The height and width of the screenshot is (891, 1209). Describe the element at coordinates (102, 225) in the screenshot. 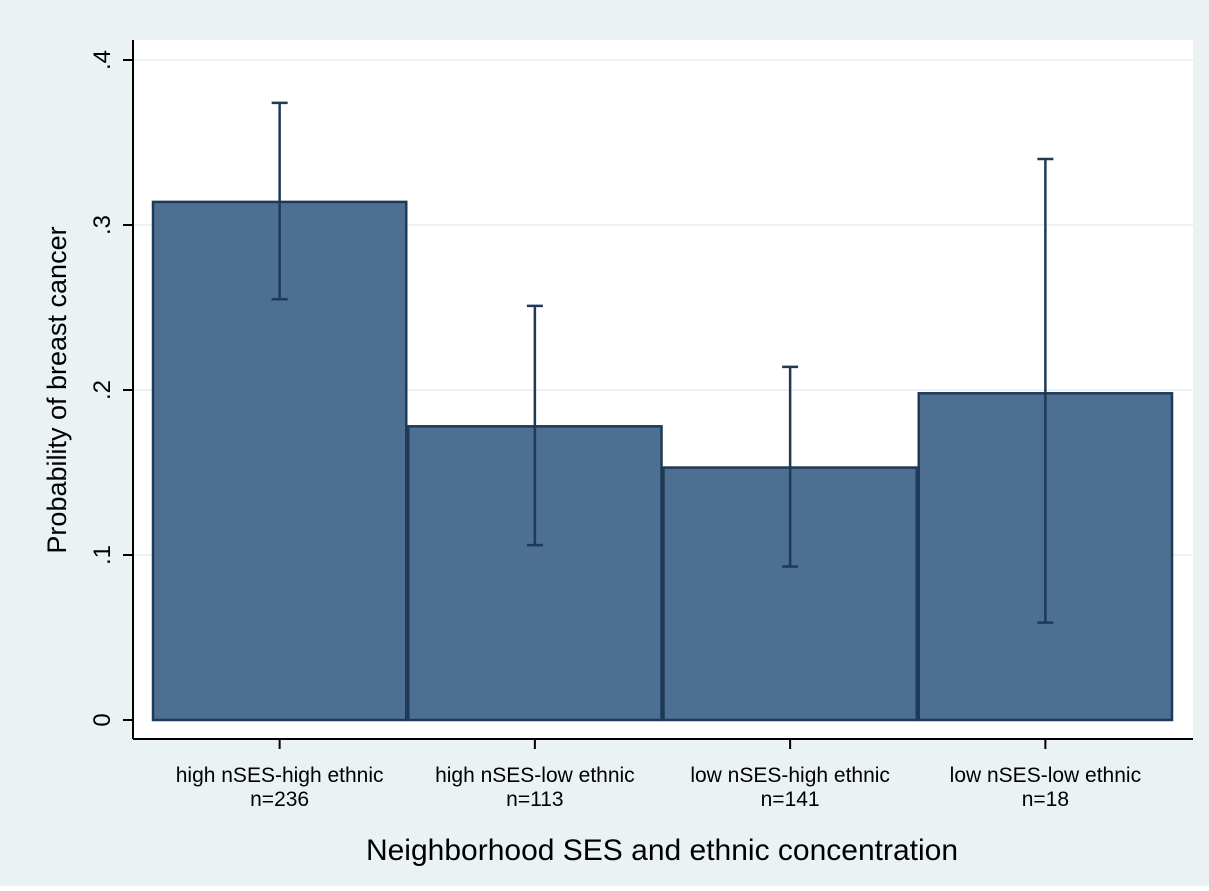

I see `y-tick-label: .3` at that location.